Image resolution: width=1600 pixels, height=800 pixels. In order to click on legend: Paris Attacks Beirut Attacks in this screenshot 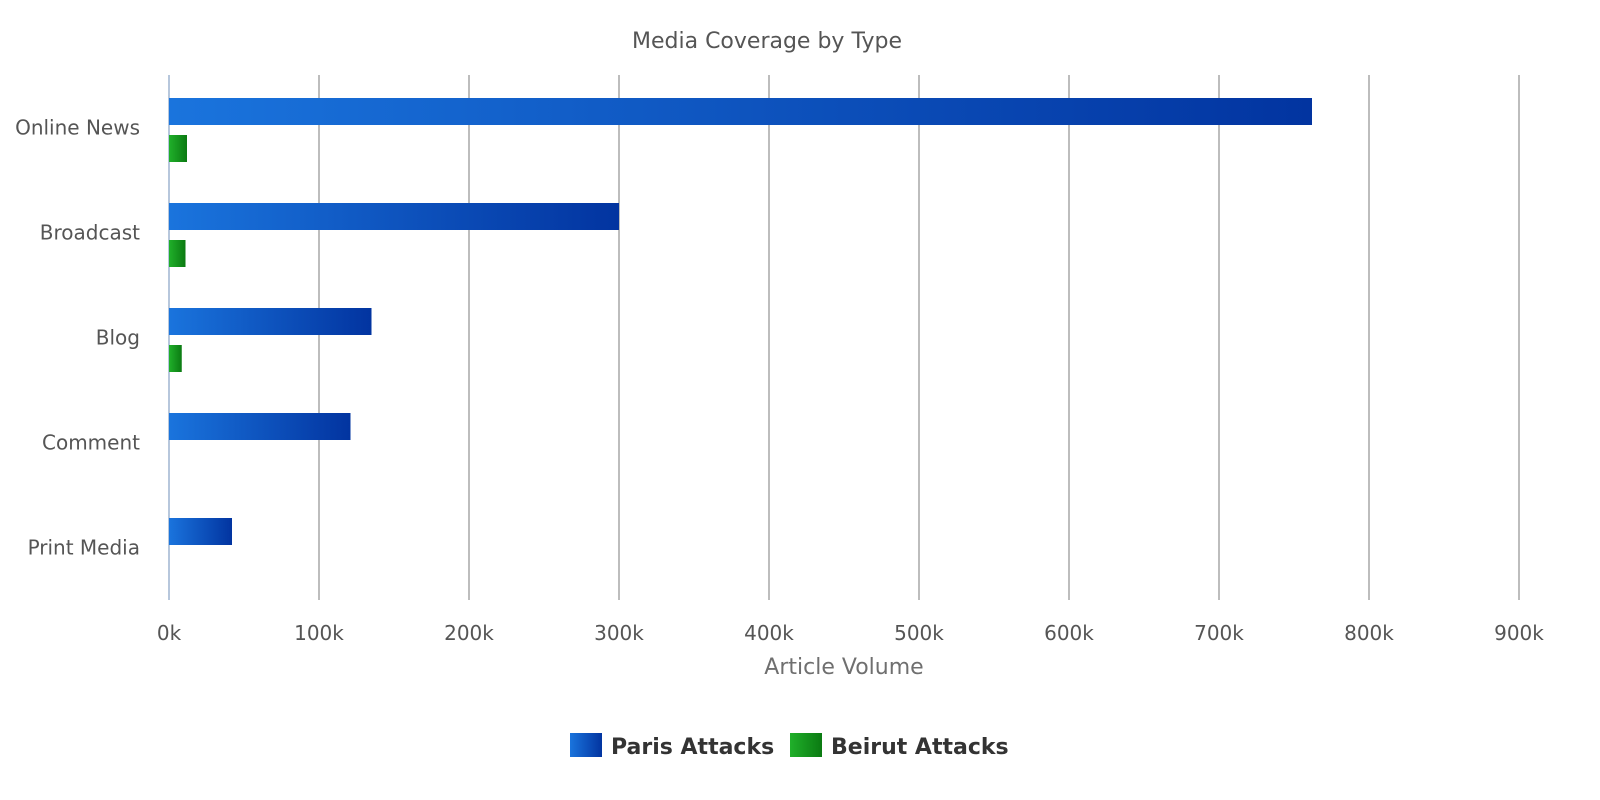, I will do `click(789, 746)`.